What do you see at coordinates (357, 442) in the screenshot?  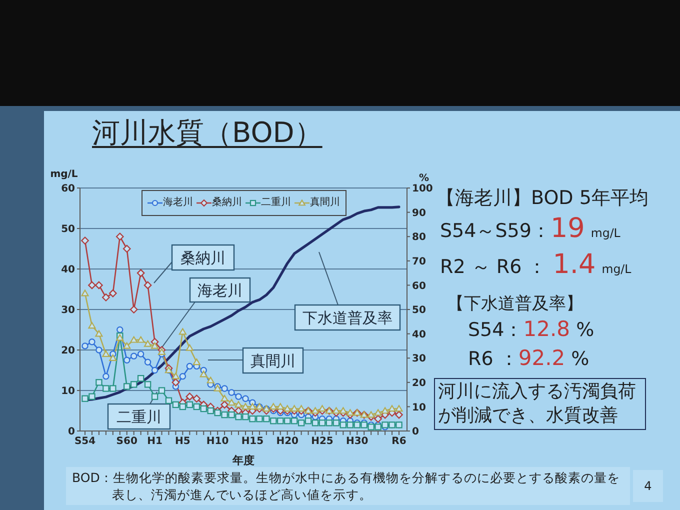 I see `x-tick-label: H30` at bounding box center [357, 442].